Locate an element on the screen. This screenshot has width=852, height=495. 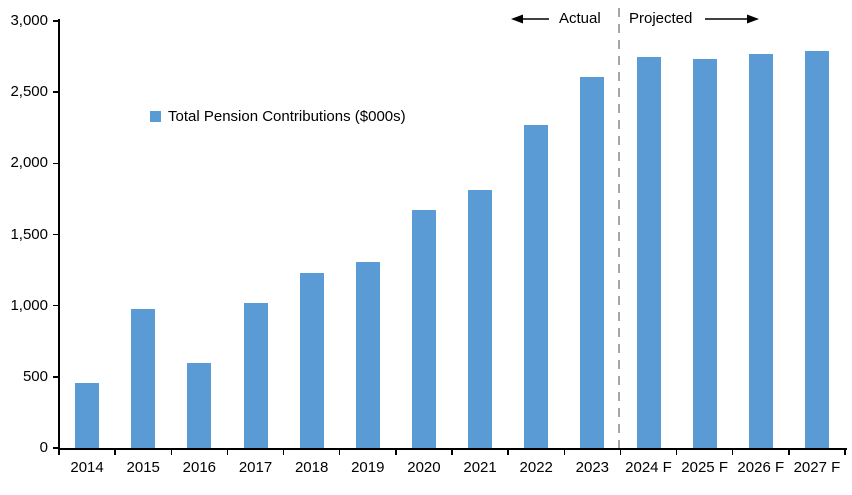
bar-2018 is located at coordinates (311, 360).